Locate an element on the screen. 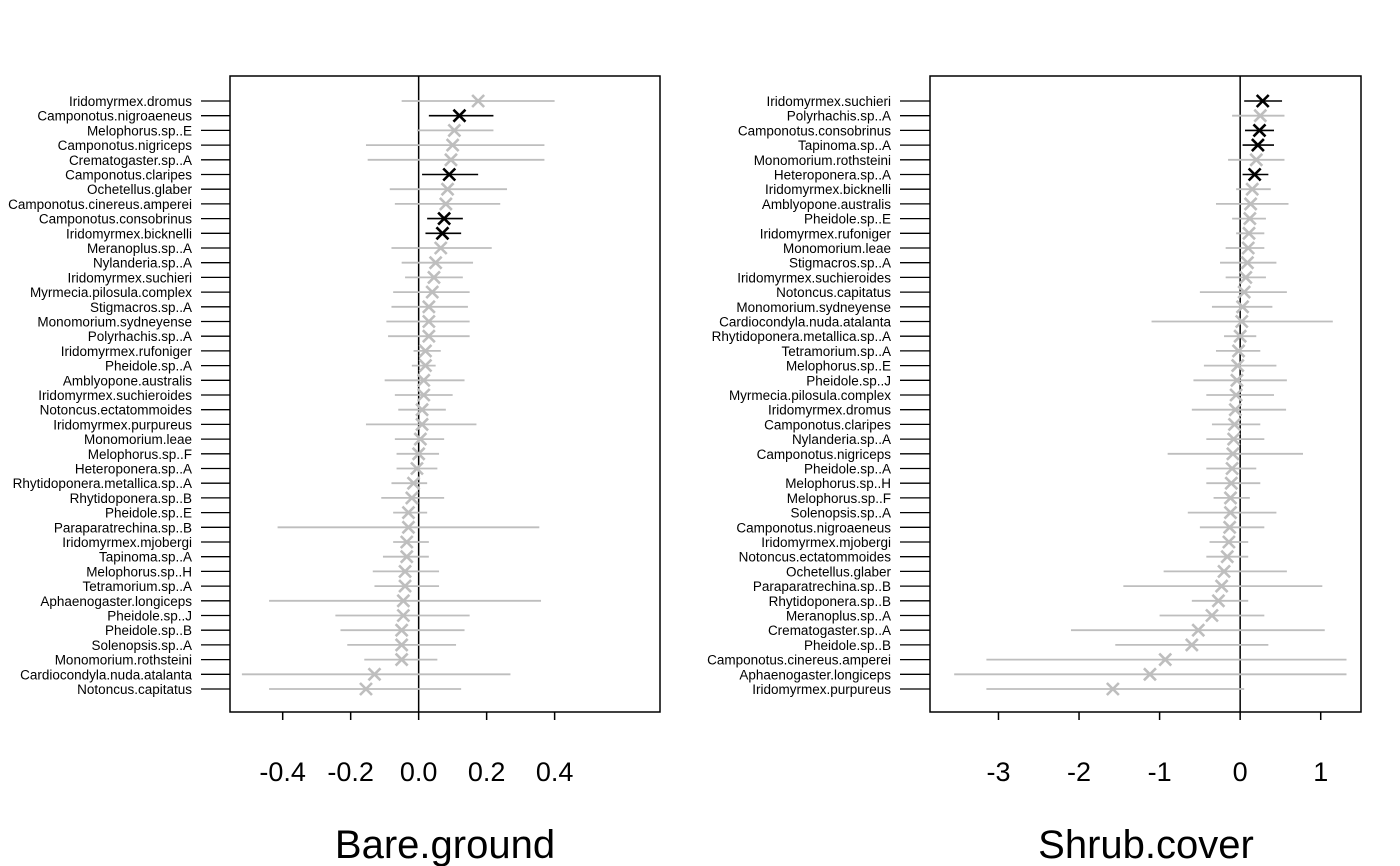 Image resolution: width=1400 pixels, height=866 pixels. species-label: Paraparatrechina.sp..B is located at coordinates (822, 586).